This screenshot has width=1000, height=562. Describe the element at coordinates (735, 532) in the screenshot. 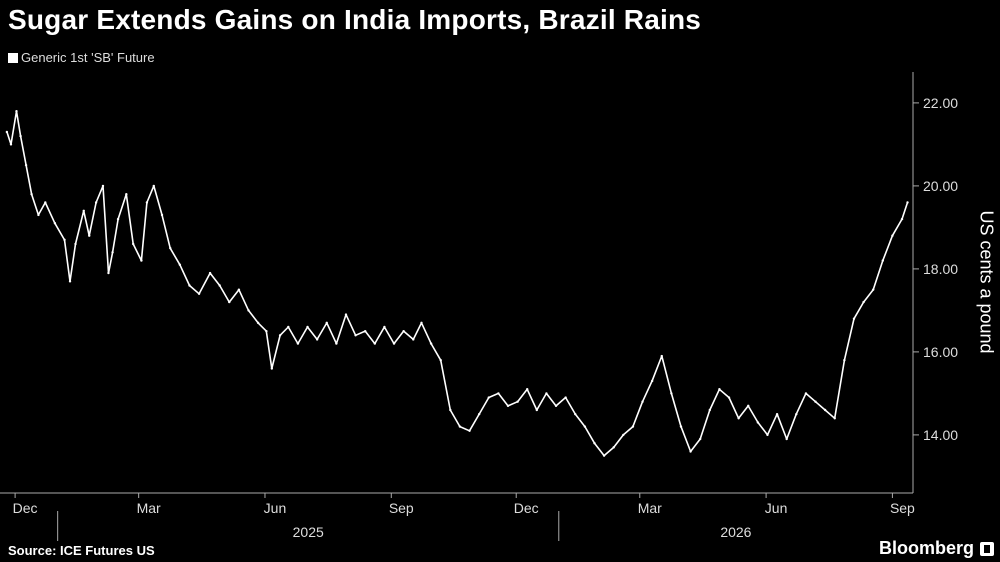

I see `x-year-label: 2026` at that location.